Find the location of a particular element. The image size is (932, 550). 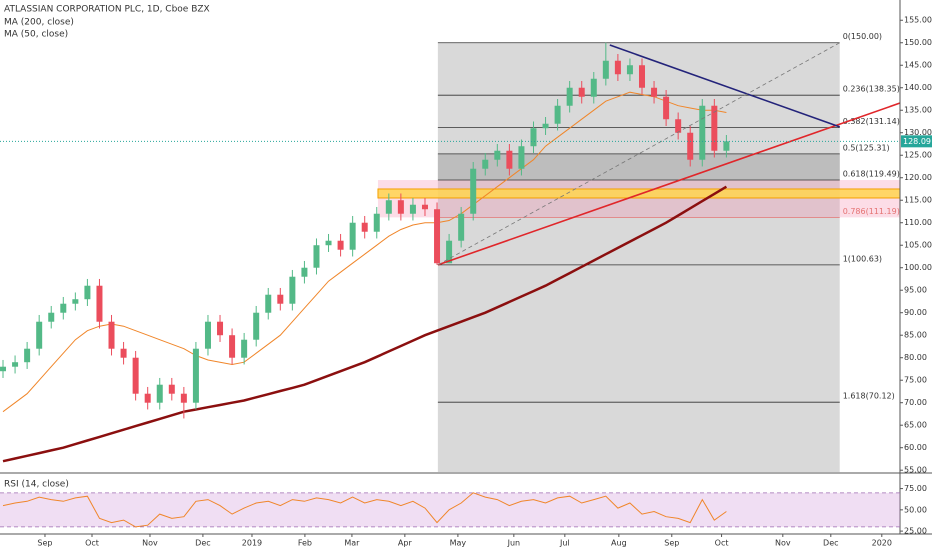

y-tick-label: 140.00 is located at coordinates (918, 87).